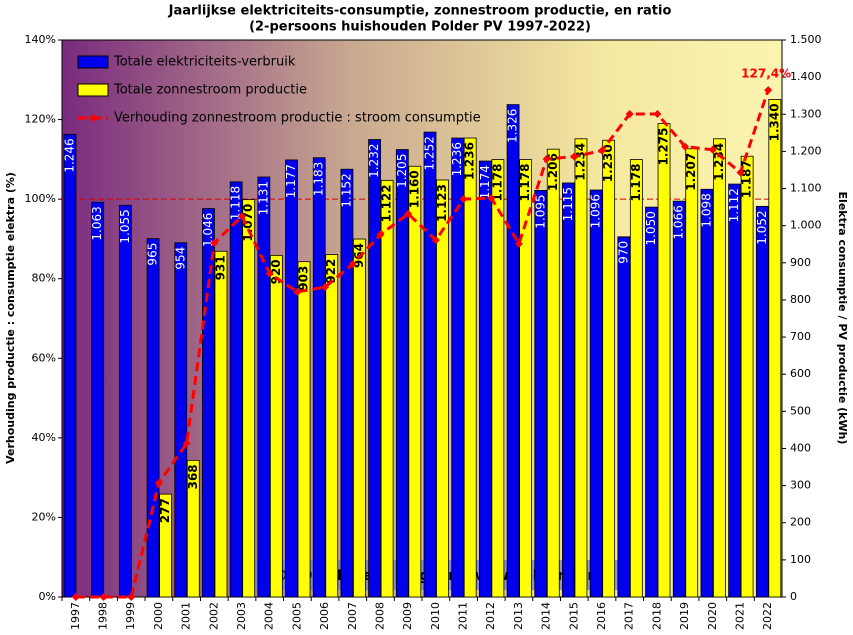  What do you see at coordinates (379, 616) in the screenshot?
I see `x-tick-label: 2008` at bounding box center [379, 616].